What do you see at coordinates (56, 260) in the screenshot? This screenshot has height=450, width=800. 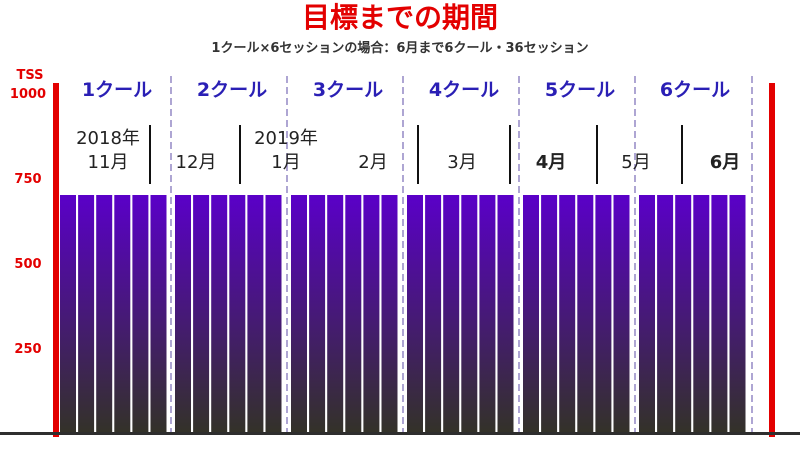 I see `left-boundary-line` at bounding box center [56, 260].